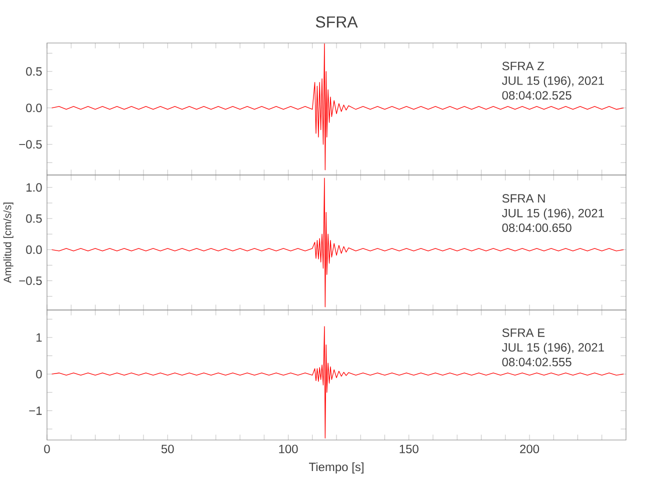  What do you see at coordinates (336, 468) in the screenshot?
I see `x-axis-title: Tiempo [s]` at bounding box center [336, 468].